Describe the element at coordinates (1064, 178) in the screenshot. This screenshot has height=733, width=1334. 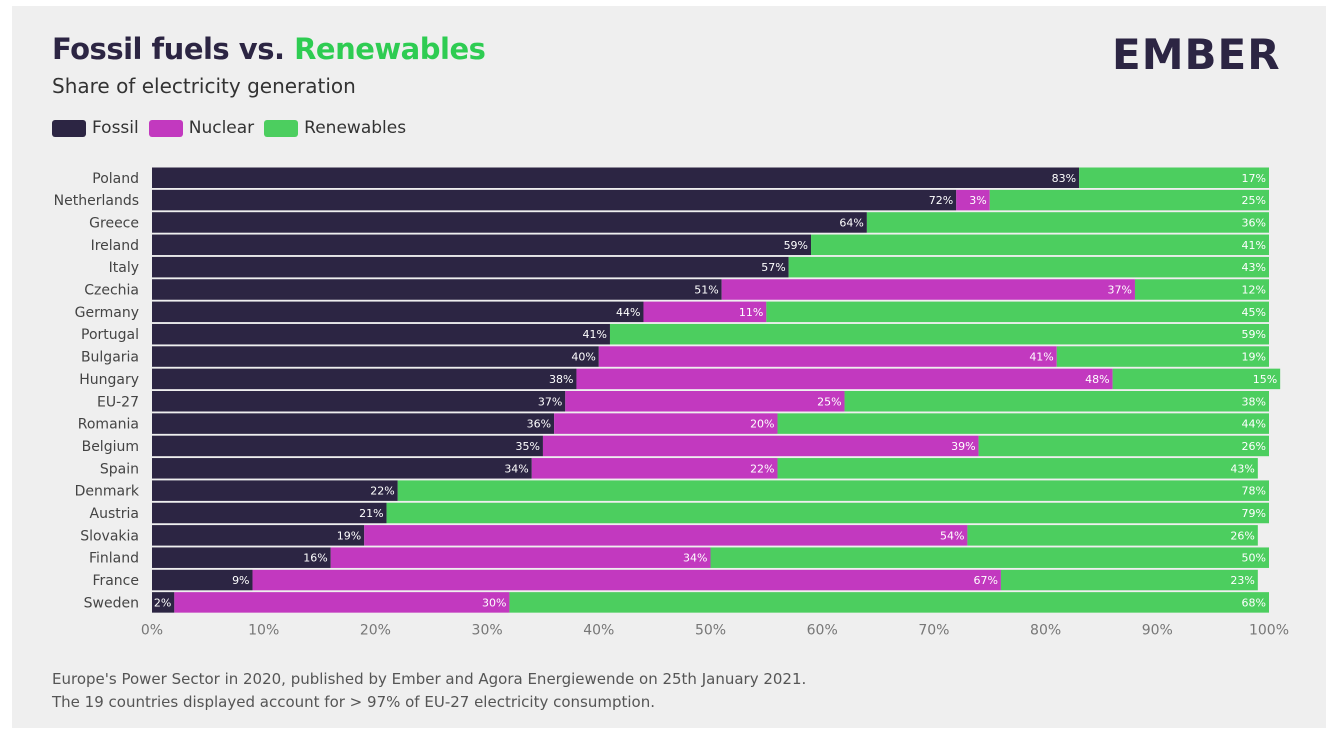
I see `value-label-fossil-poland: 83%` at that location.